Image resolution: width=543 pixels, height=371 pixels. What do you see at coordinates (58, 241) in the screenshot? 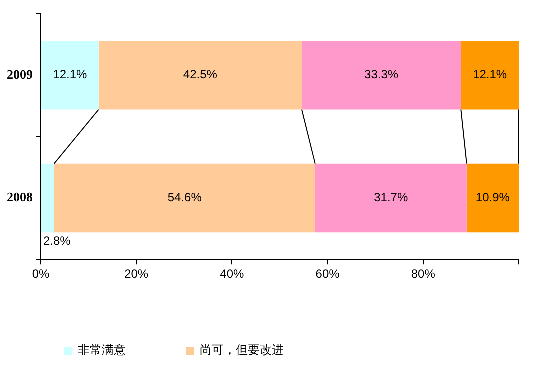
I see `data-label: 2.8%` at bounding box center [58, 241].